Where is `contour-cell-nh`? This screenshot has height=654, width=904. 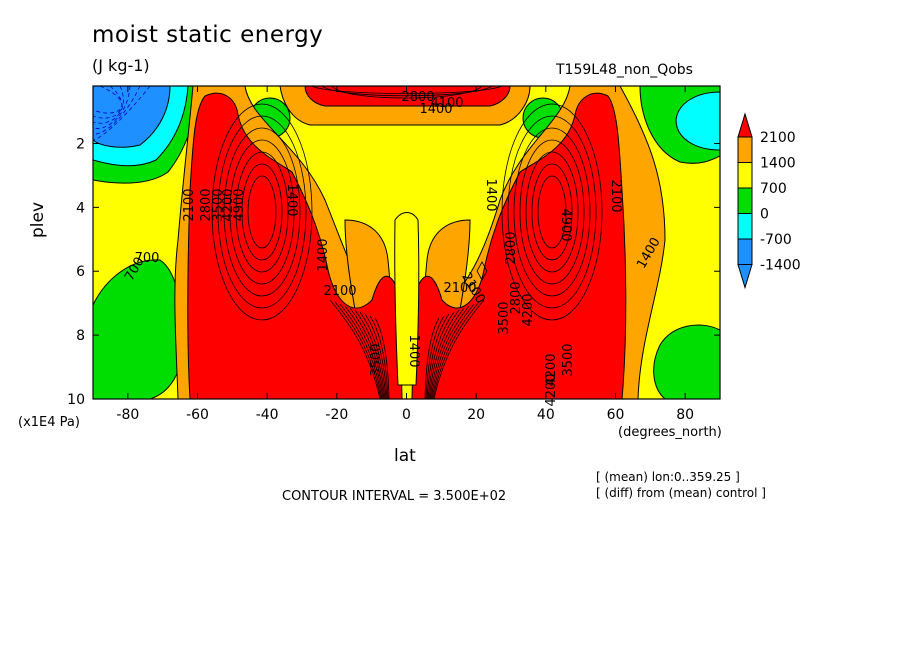 contour-cell-nh is located at coordinates (552, 212).